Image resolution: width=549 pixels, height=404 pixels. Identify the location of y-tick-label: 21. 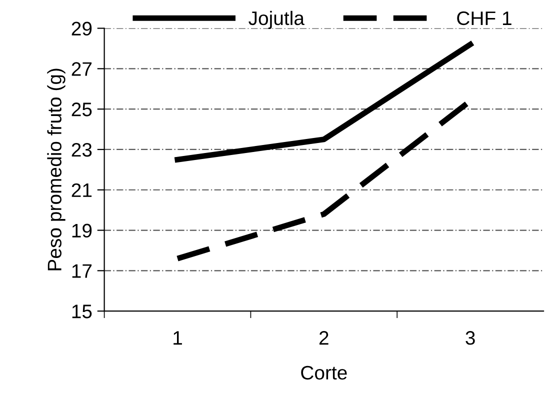
(82, 190).